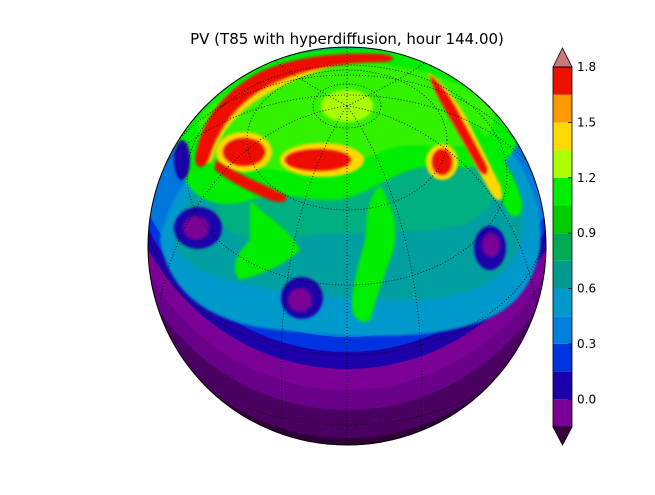 The height and width of the screenshot is (495, 655). What do you see at coordinates (586, 178) in the screenshot?
I see `colorbar-tick-label: 1.2` at bounding box center [586, 178].